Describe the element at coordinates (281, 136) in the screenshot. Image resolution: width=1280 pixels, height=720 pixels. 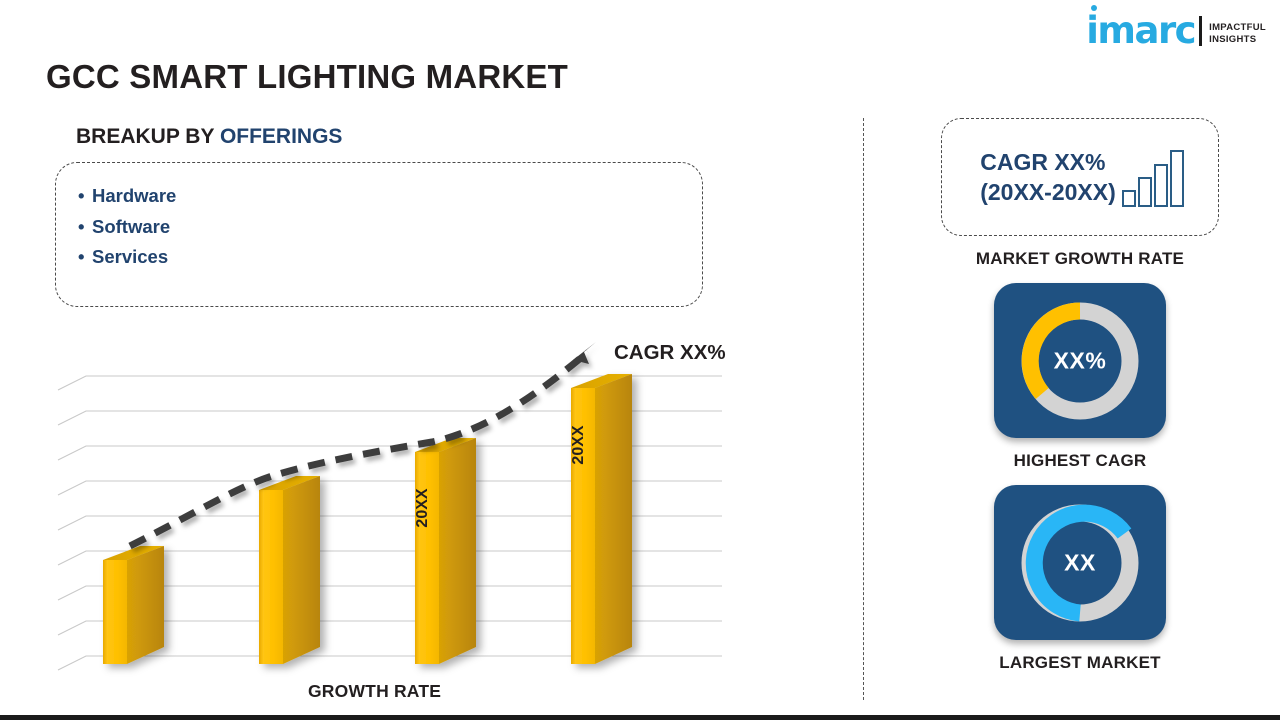
I see `breakup-heading-accent: OFFERINGS` at that location.